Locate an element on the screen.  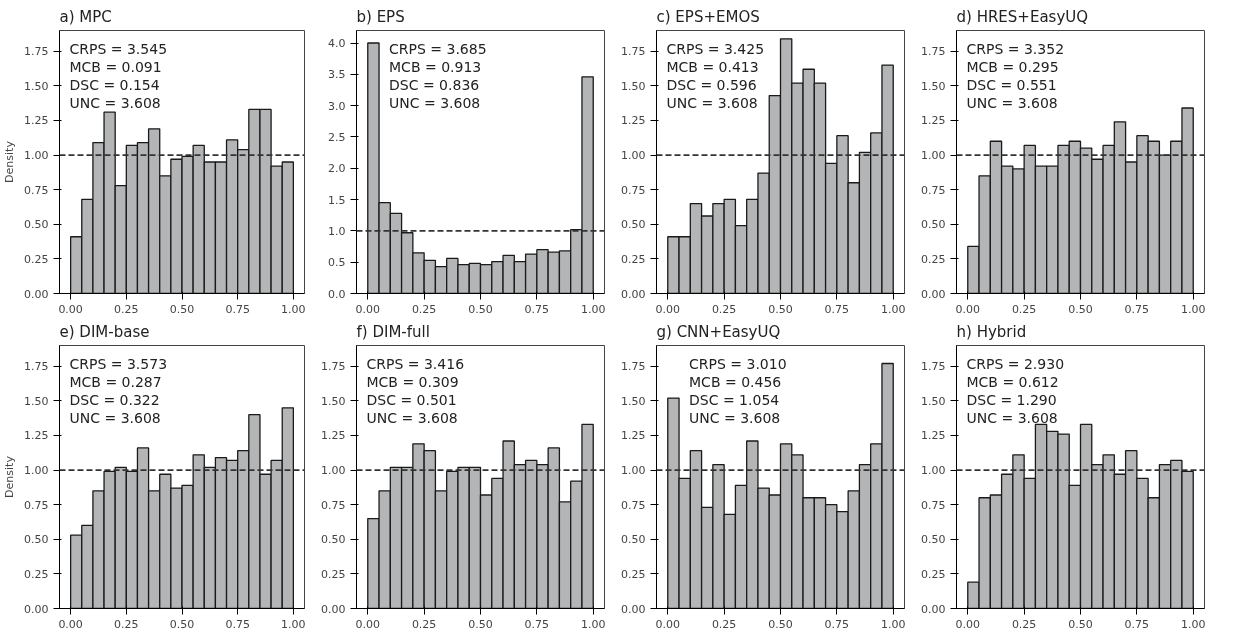
annotation: MCB = 0.091 is located at coordinates (115, 66).